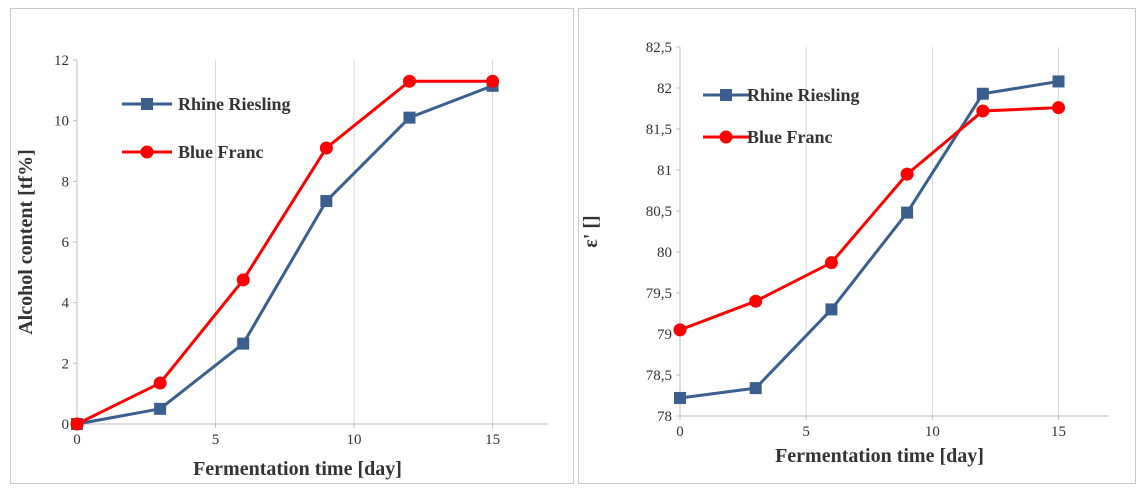 The width and height of the screenshot is (1138, 488). I want to click on y-tick-label-4: 4, so click(66, 304).